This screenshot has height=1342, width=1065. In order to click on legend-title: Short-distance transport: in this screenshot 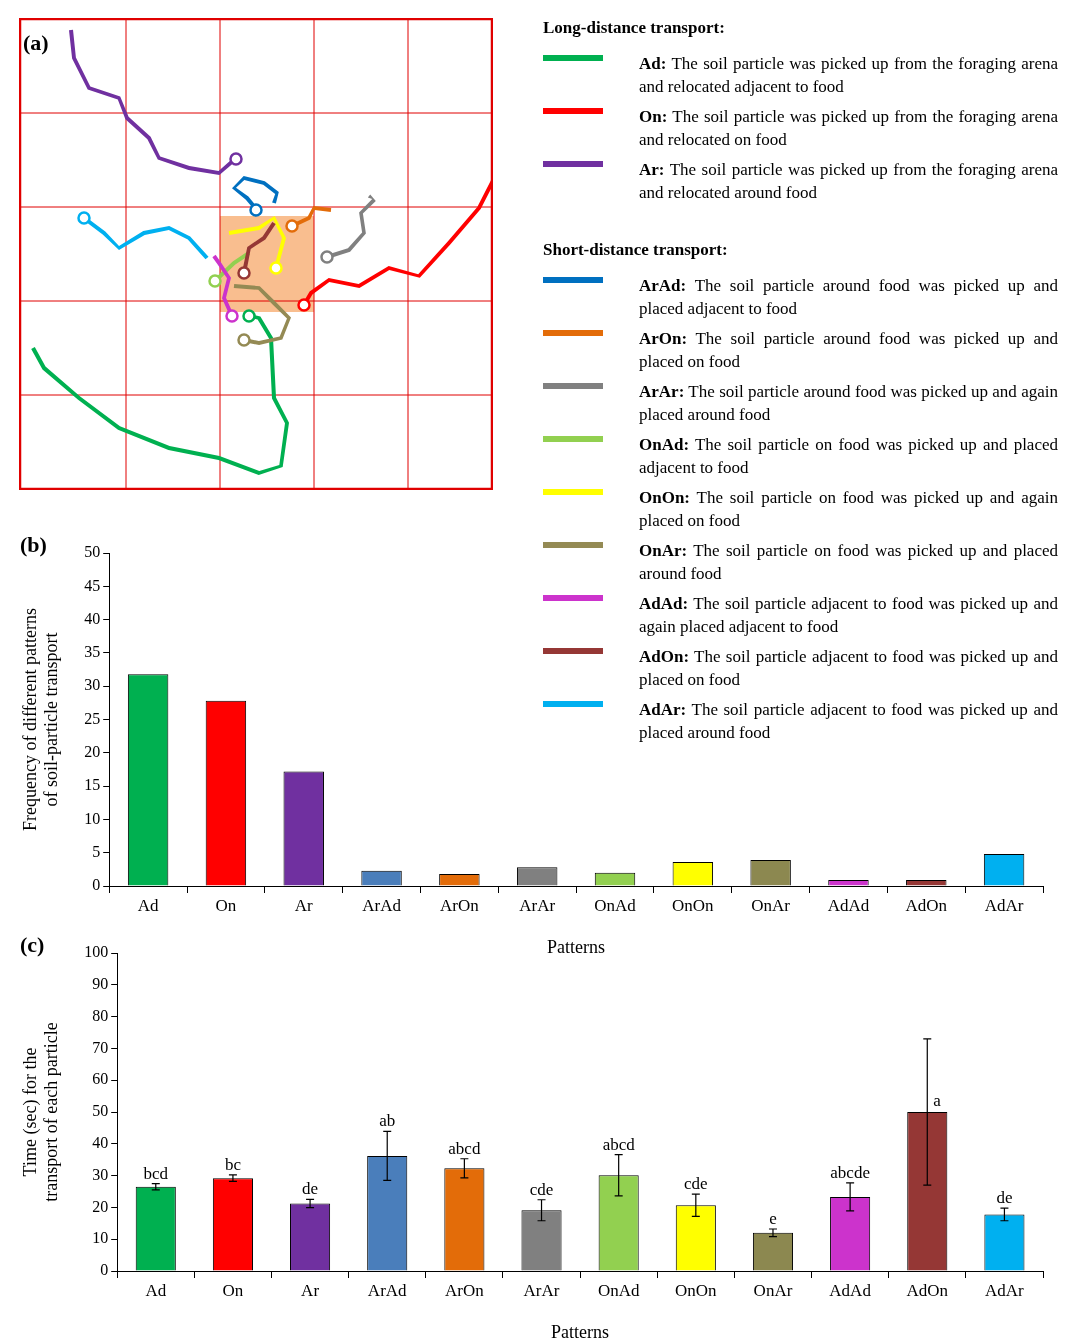, I will do `click(636, 250)`.